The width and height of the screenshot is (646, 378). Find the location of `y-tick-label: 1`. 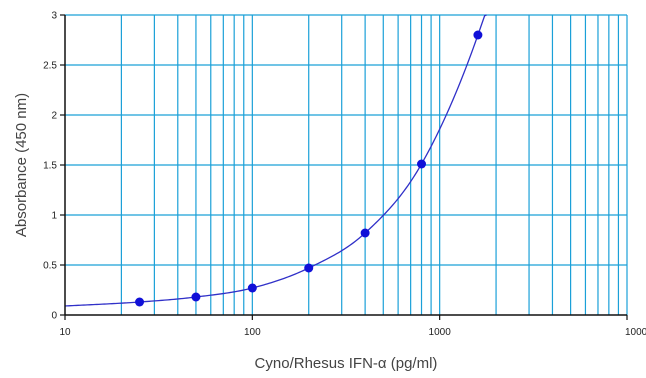

y-tick-label: 1 is located at coordinates (54, 216).